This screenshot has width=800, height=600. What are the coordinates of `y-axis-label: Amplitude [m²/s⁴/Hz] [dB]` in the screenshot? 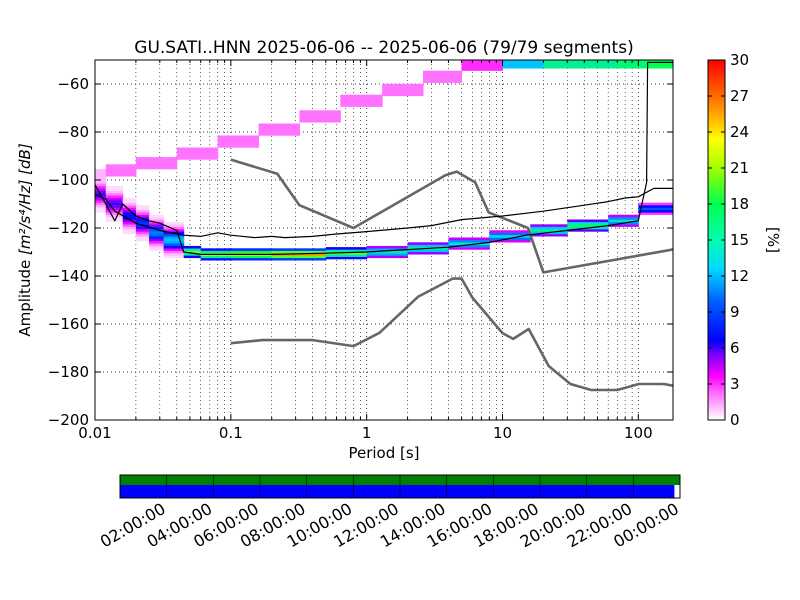 It's located at (25, 240).